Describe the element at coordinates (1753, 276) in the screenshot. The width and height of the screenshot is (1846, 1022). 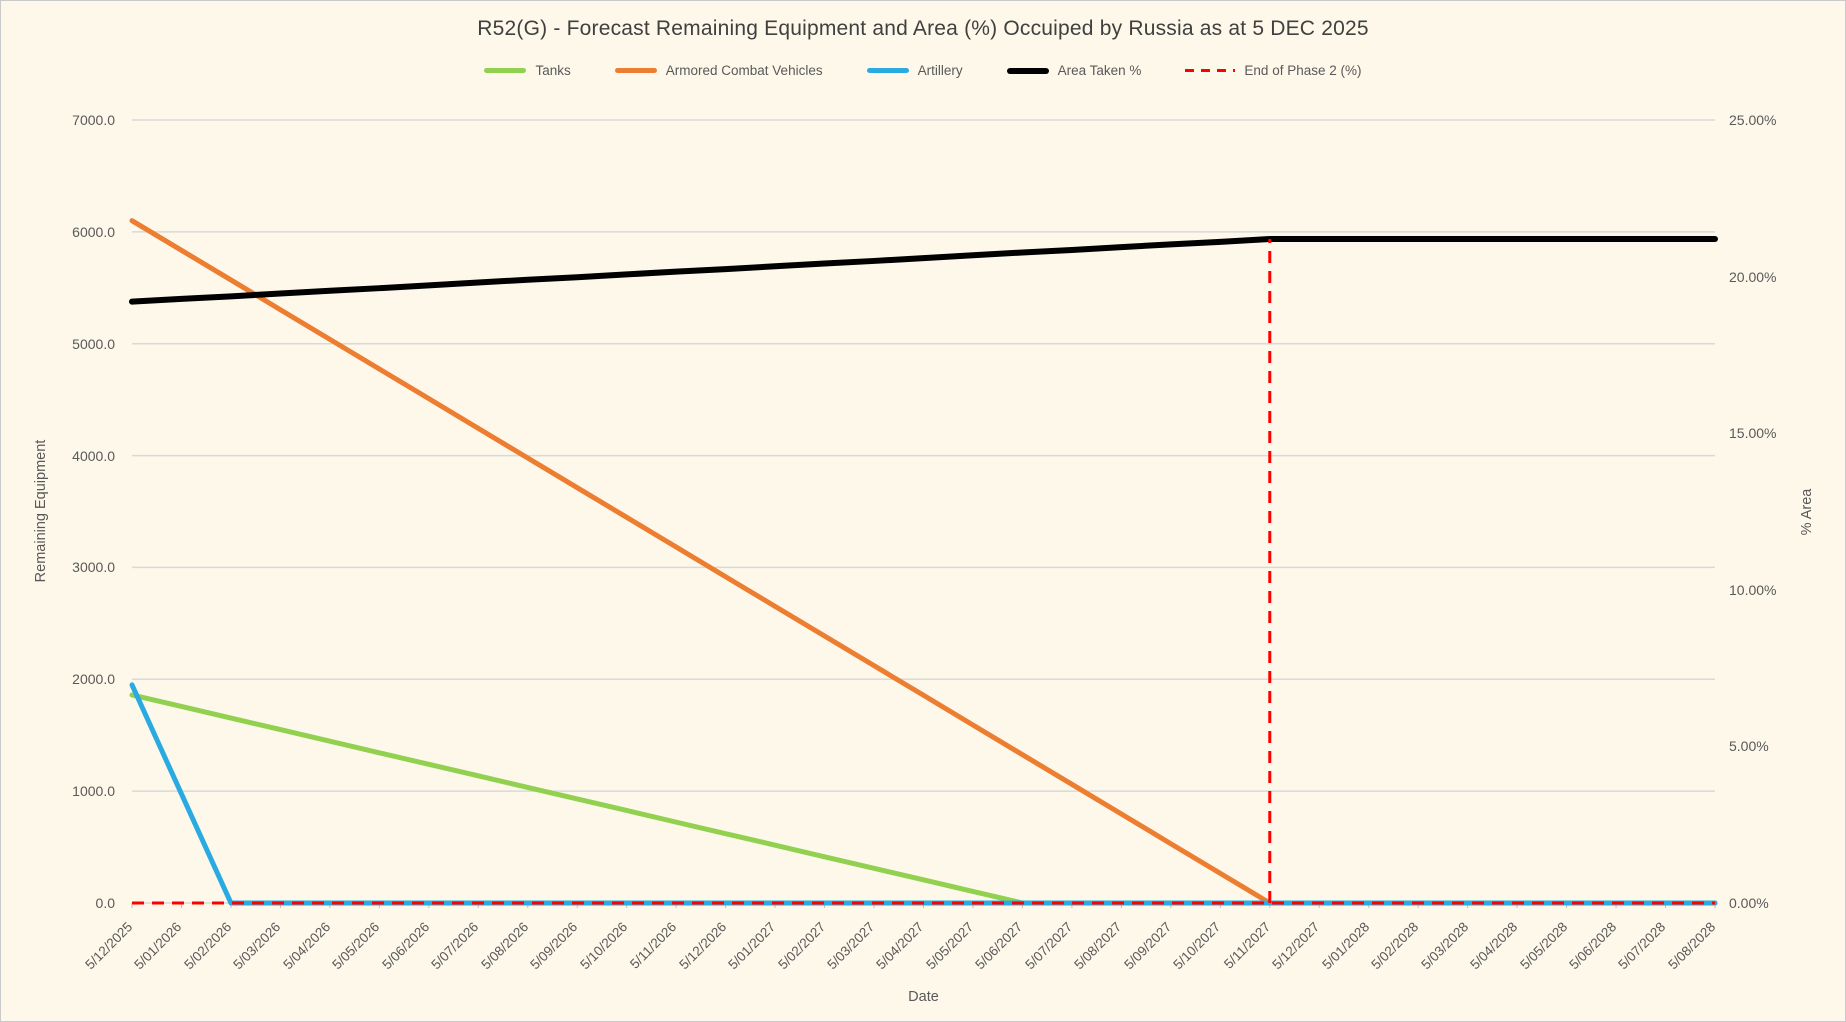
I see `y-right-tick-label: 20.00%` at that location.